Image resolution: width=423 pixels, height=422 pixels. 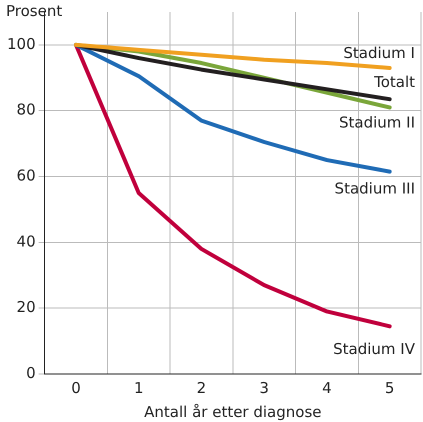 What do you see at coordinates (139, 387) in the screenshot?
I see `x-tick-label: 1` at bounding box center [139, 387].